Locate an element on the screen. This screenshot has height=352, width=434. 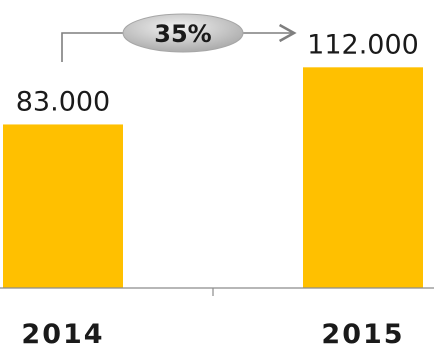
bar-2014 is located at coordinates (63, 206).